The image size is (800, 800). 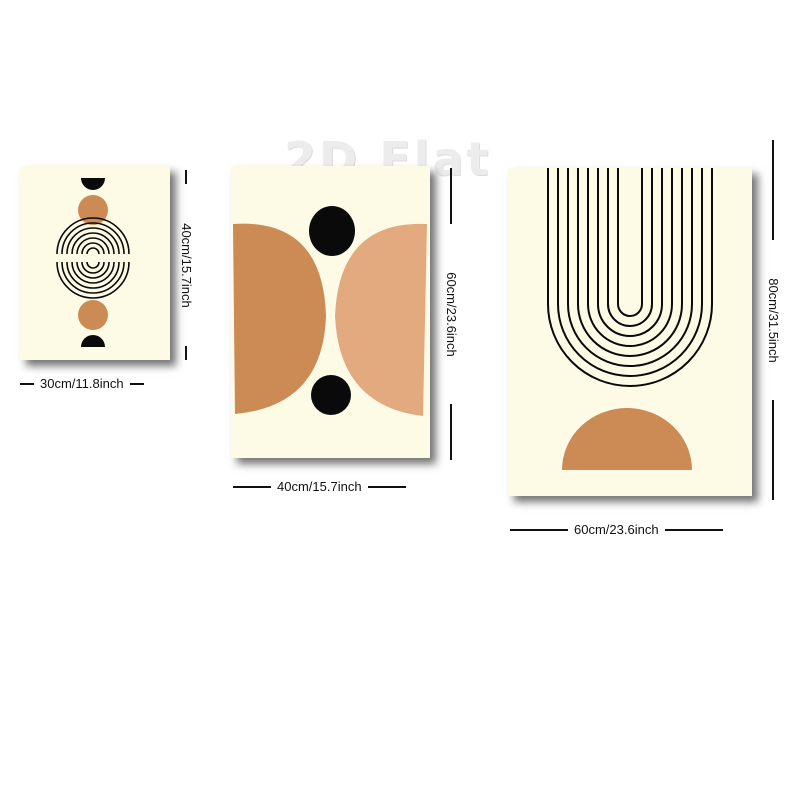 I want to click on small-height-dimension: 40cm/15.7inch, so click(x=186, y=265).